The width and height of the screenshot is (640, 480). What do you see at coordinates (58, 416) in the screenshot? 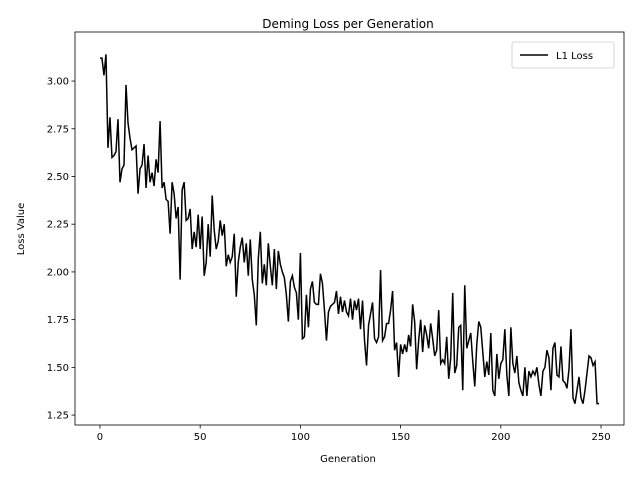
I see `y-tick-label: 1.25` at bounding box center [58, 416].